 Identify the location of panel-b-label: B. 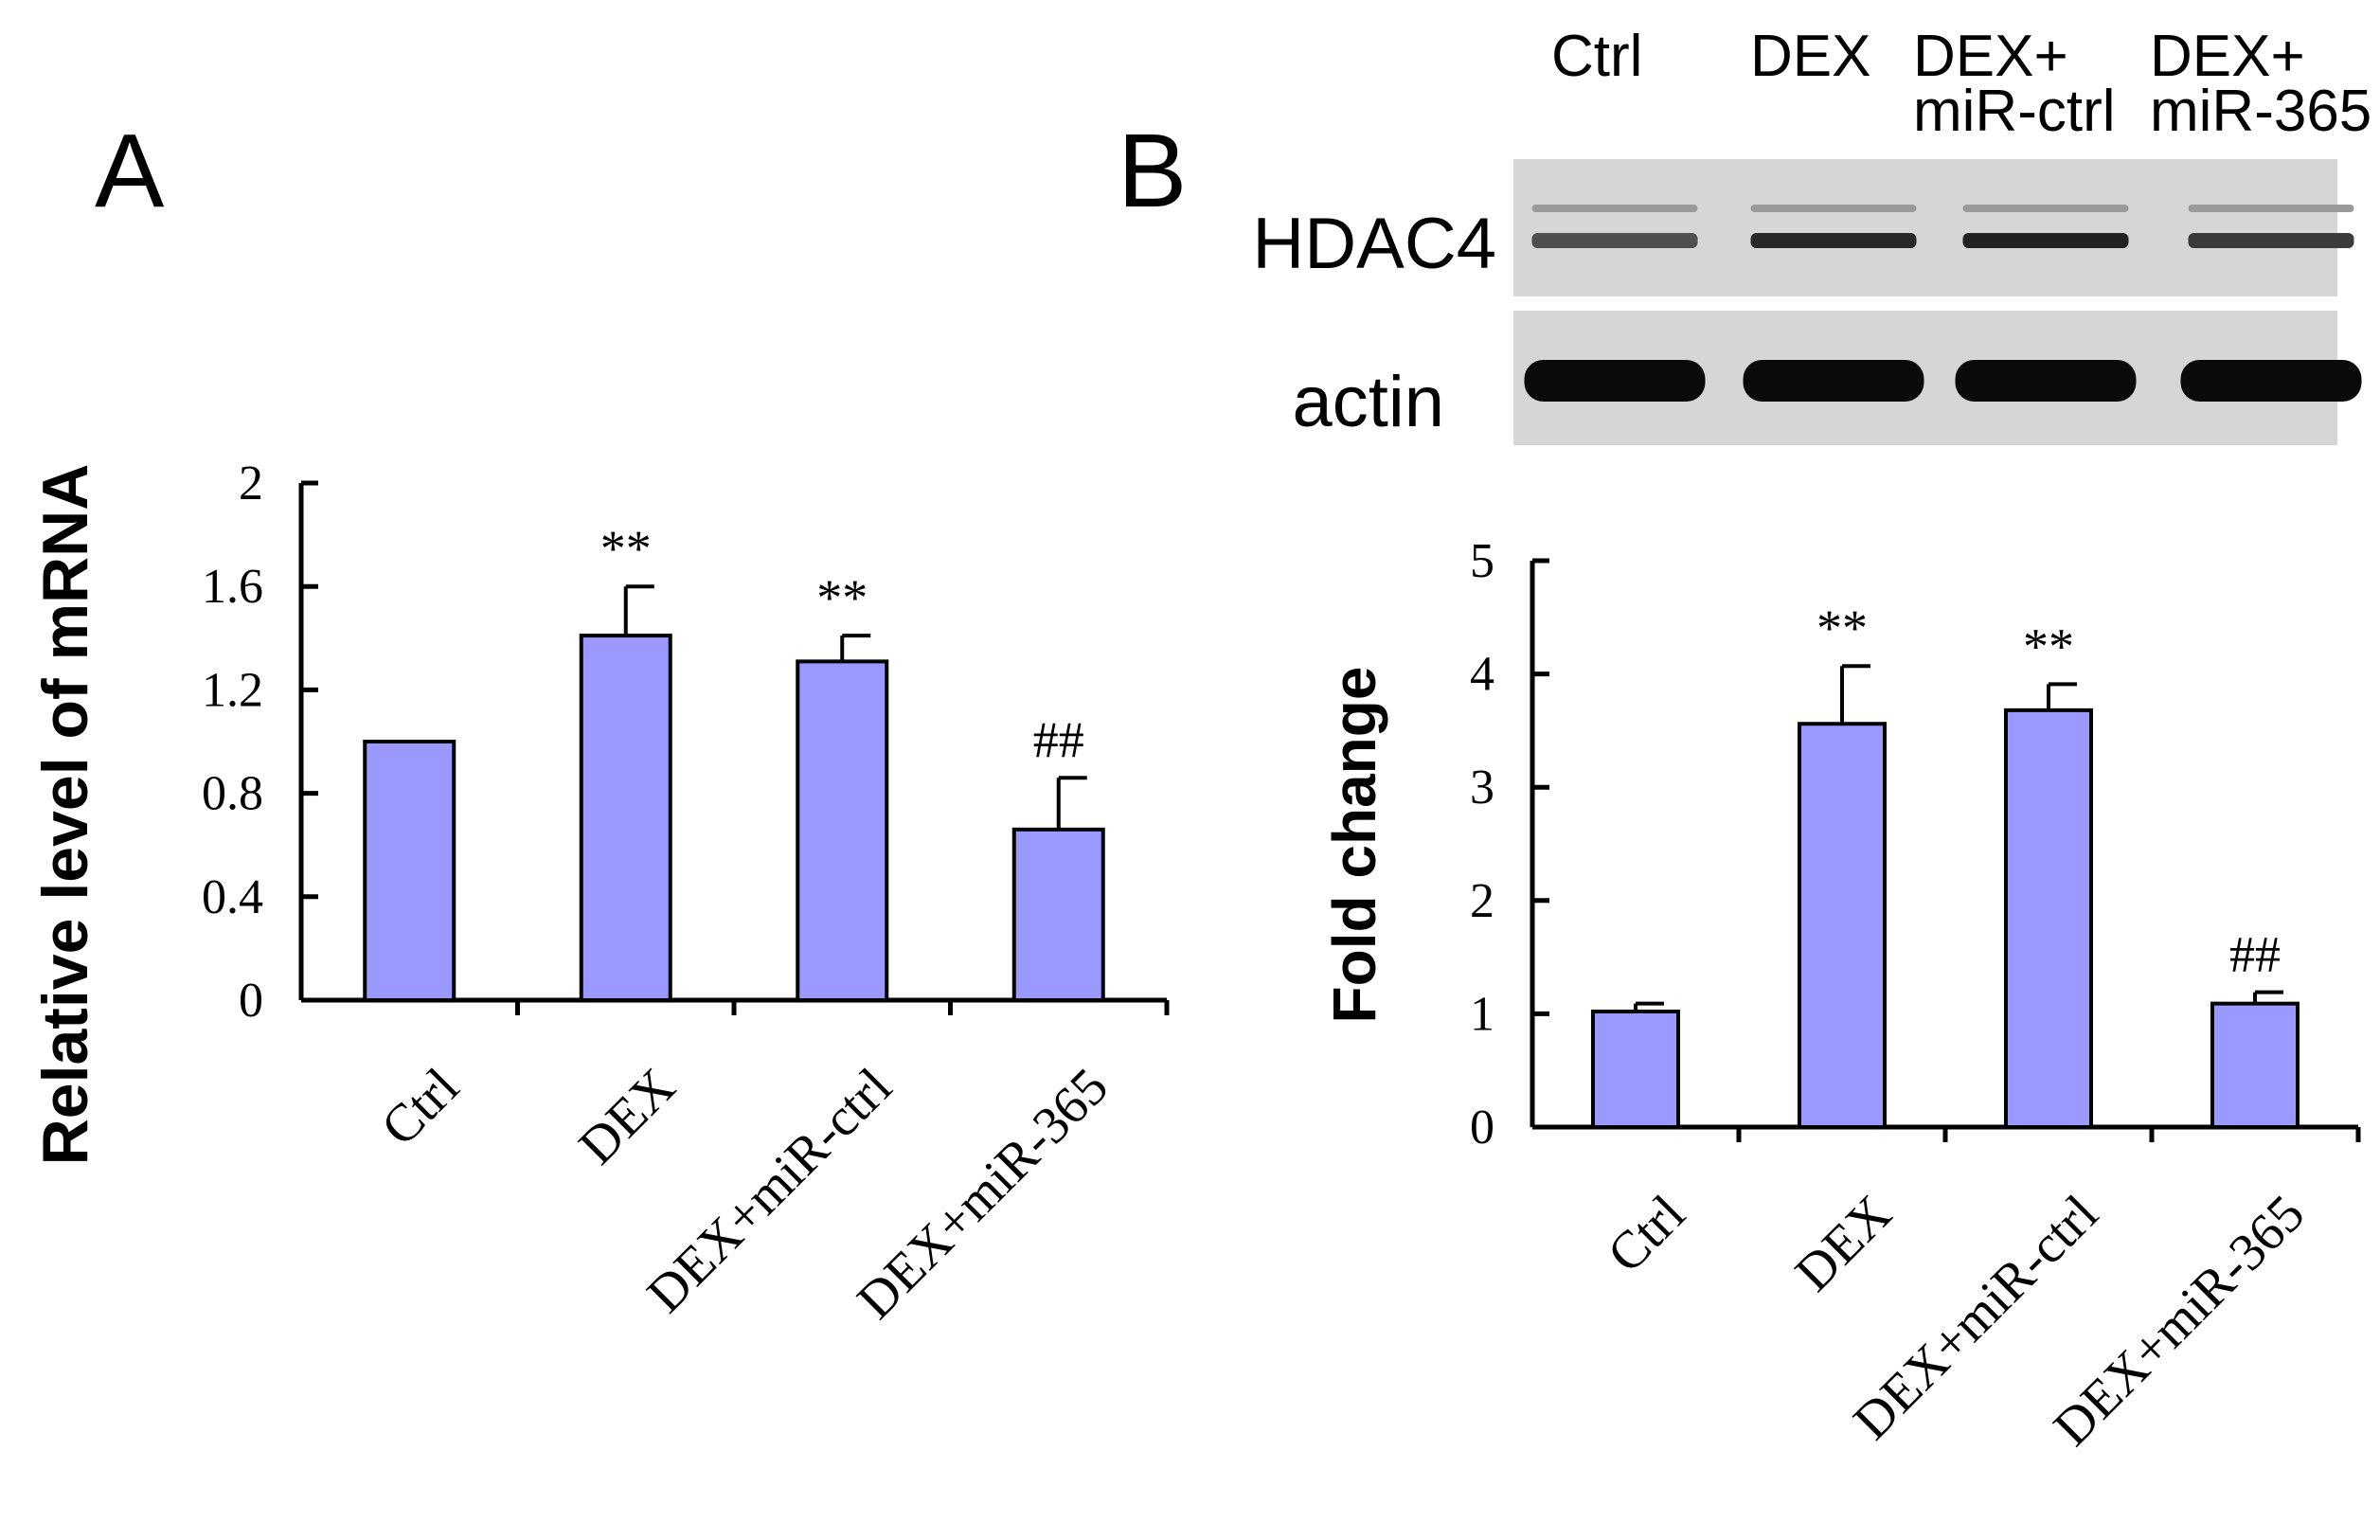
(1152, 171).